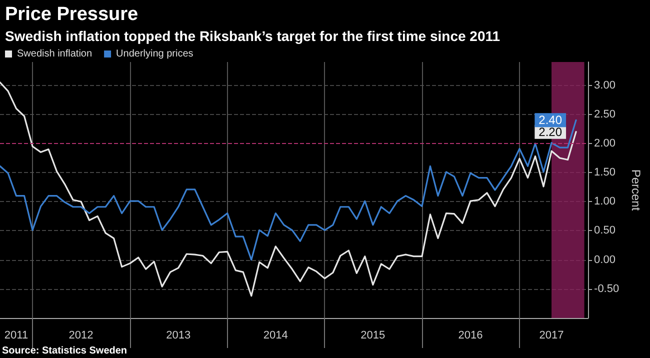 The height and width of the screenshot is (358, 650). What do you see at coordinates (81, 336) in the screenshot?
I see `x-tick-label: 2012` at bounding box center [81, 336].